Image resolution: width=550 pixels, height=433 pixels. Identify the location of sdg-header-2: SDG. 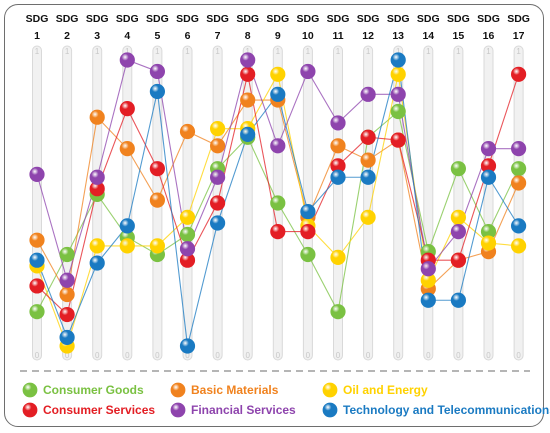
(67, 19).